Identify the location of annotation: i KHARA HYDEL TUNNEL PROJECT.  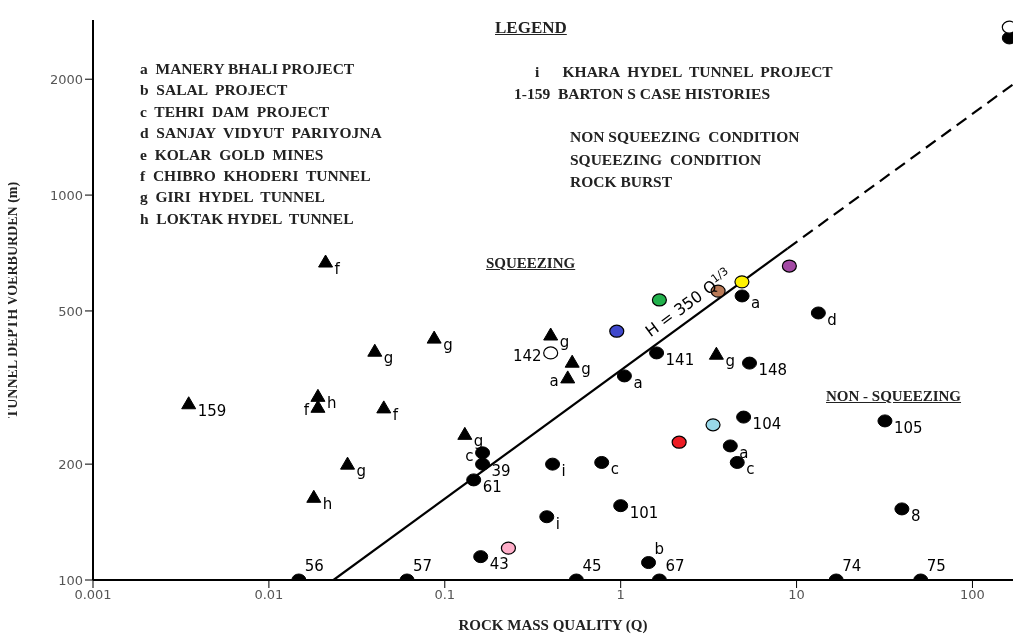
(684, 72).